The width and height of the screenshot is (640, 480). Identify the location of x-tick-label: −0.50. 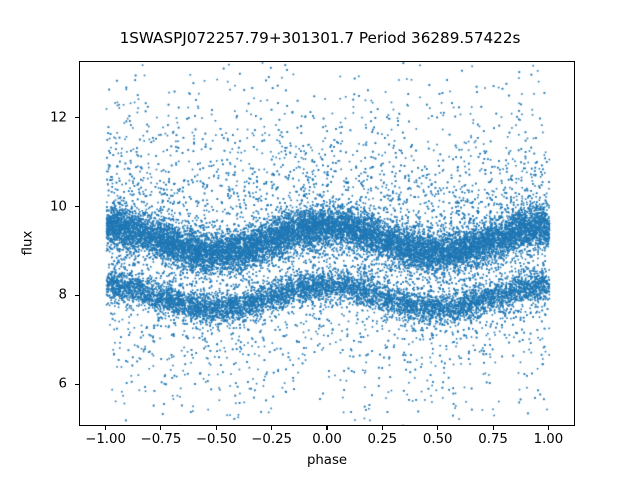
(216, 439).